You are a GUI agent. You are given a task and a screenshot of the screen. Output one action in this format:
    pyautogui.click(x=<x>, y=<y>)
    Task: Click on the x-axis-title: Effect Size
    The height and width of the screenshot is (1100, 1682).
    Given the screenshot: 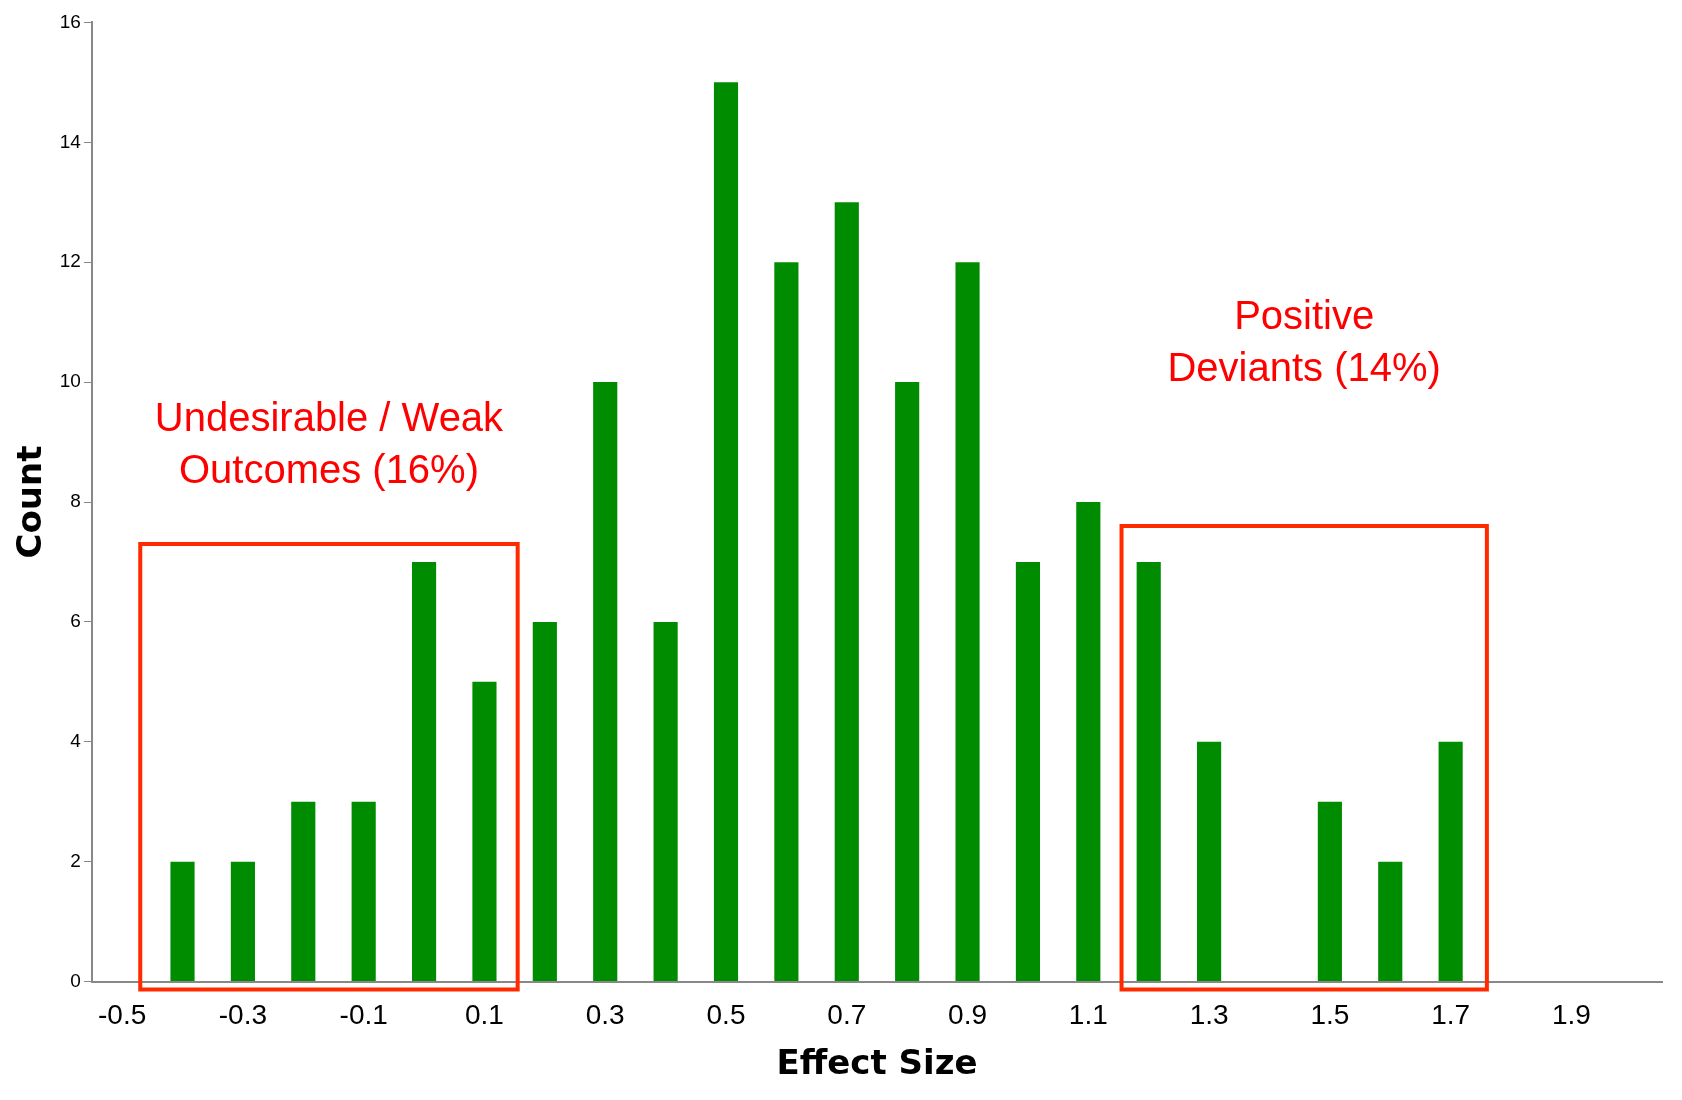 What is the action you would take?
    pyautogui.click(x=877, y=1062)
    